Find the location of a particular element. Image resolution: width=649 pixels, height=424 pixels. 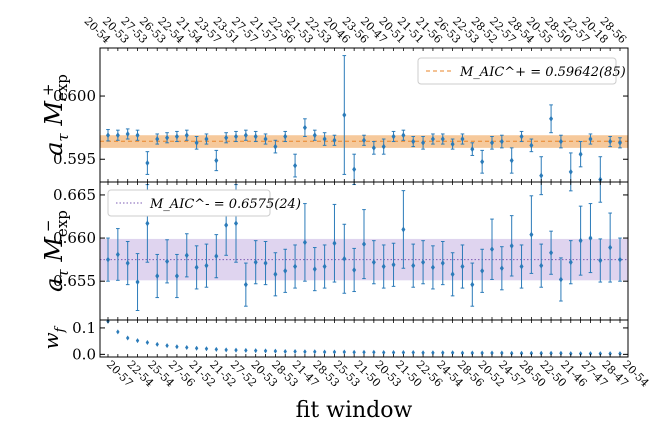

y-axis-label: aτ Mexp− is located at coordinates (55, 251).